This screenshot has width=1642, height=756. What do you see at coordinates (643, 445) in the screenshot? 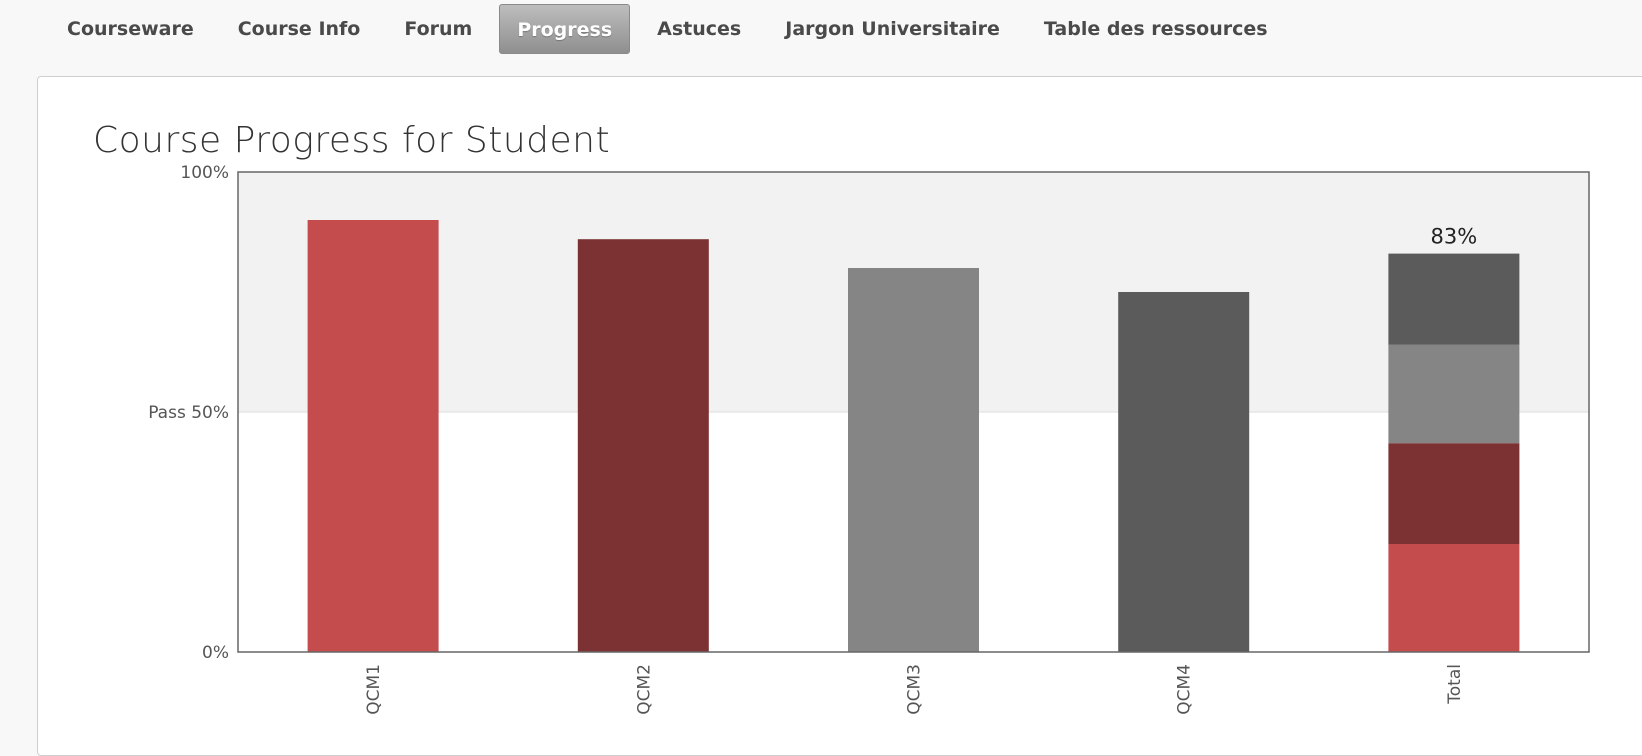
I see `bar-qcm2` at bounding box center [643, 445].